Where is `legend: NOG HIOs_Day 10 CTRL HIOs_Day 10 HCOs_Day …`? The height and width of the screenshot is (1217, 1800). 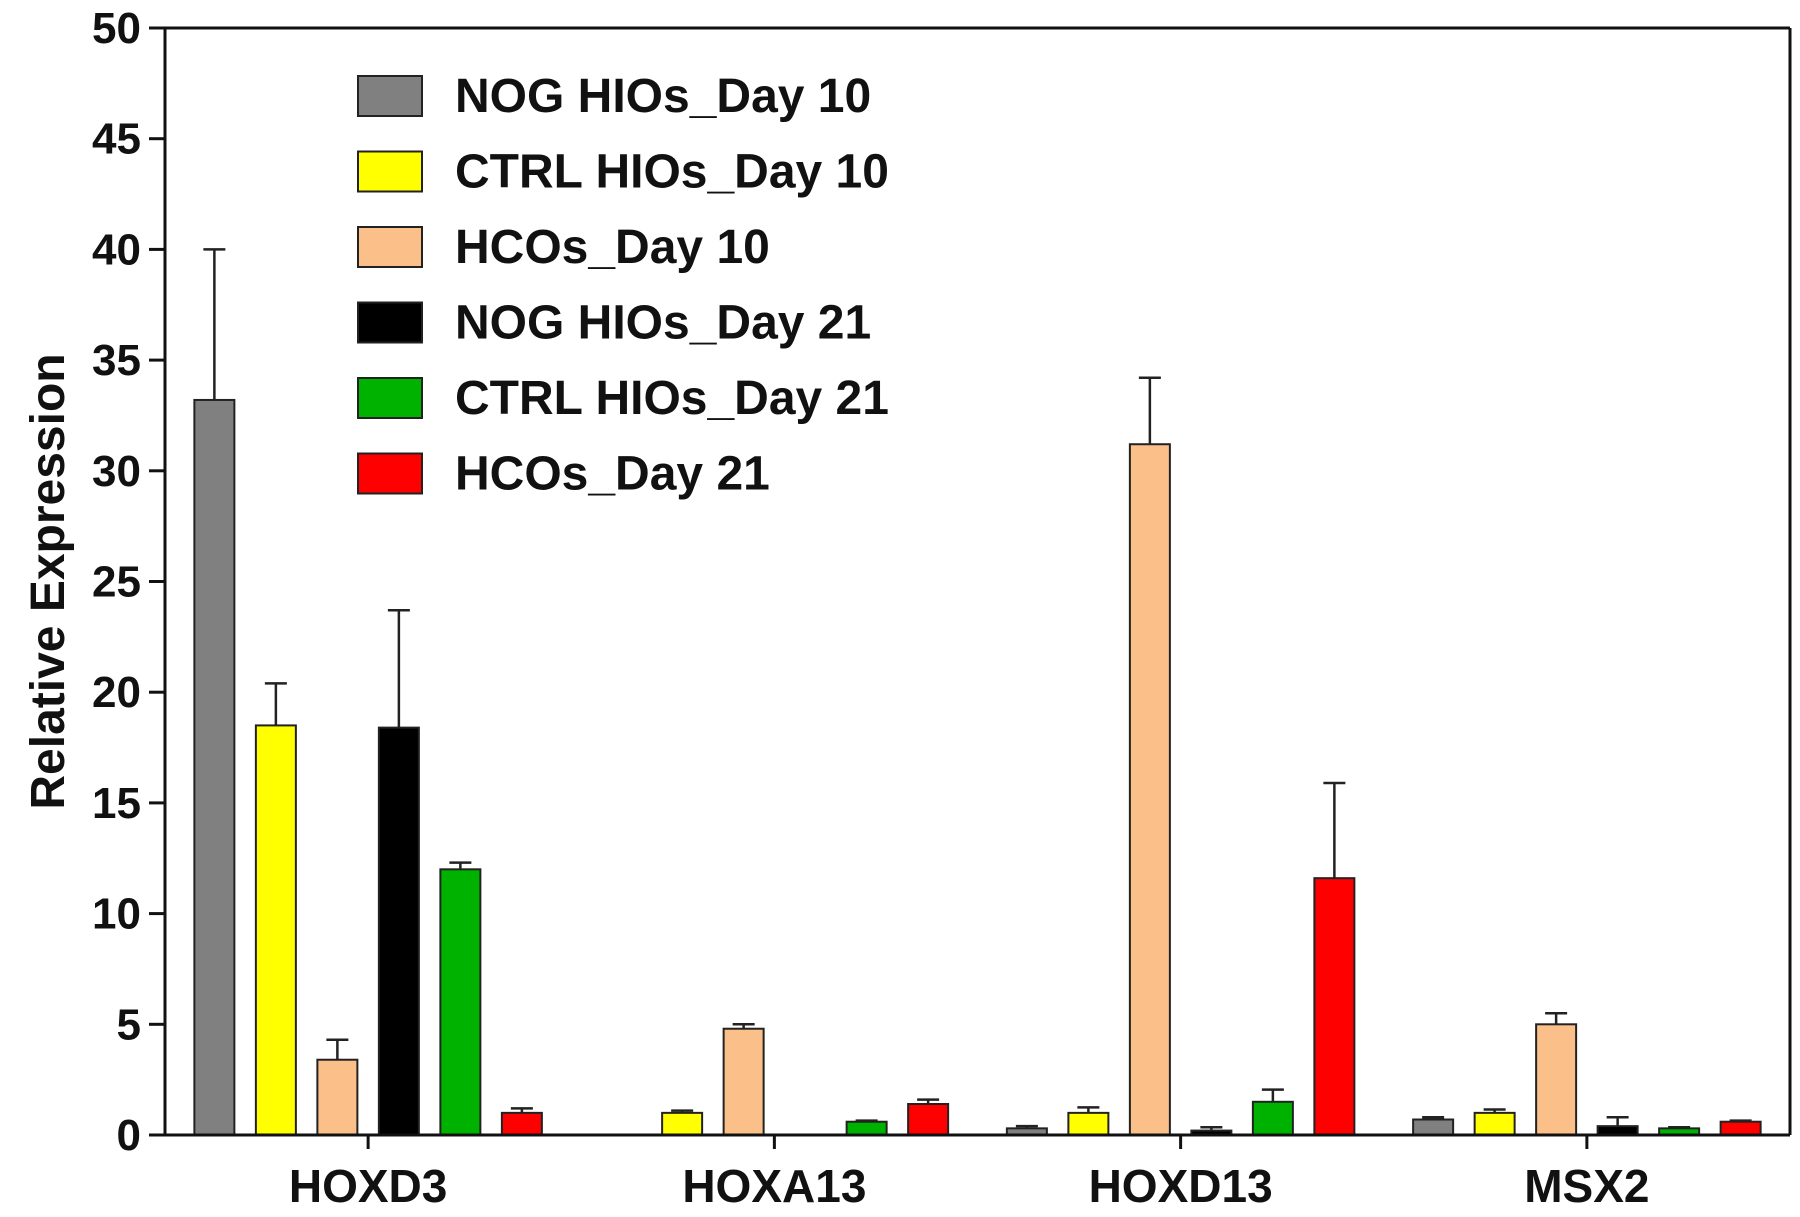 legend: NOG HIOs_Day 10 CTRL HIOs_Day 10 HCOs_Day … is located at coordinates (623, 285).